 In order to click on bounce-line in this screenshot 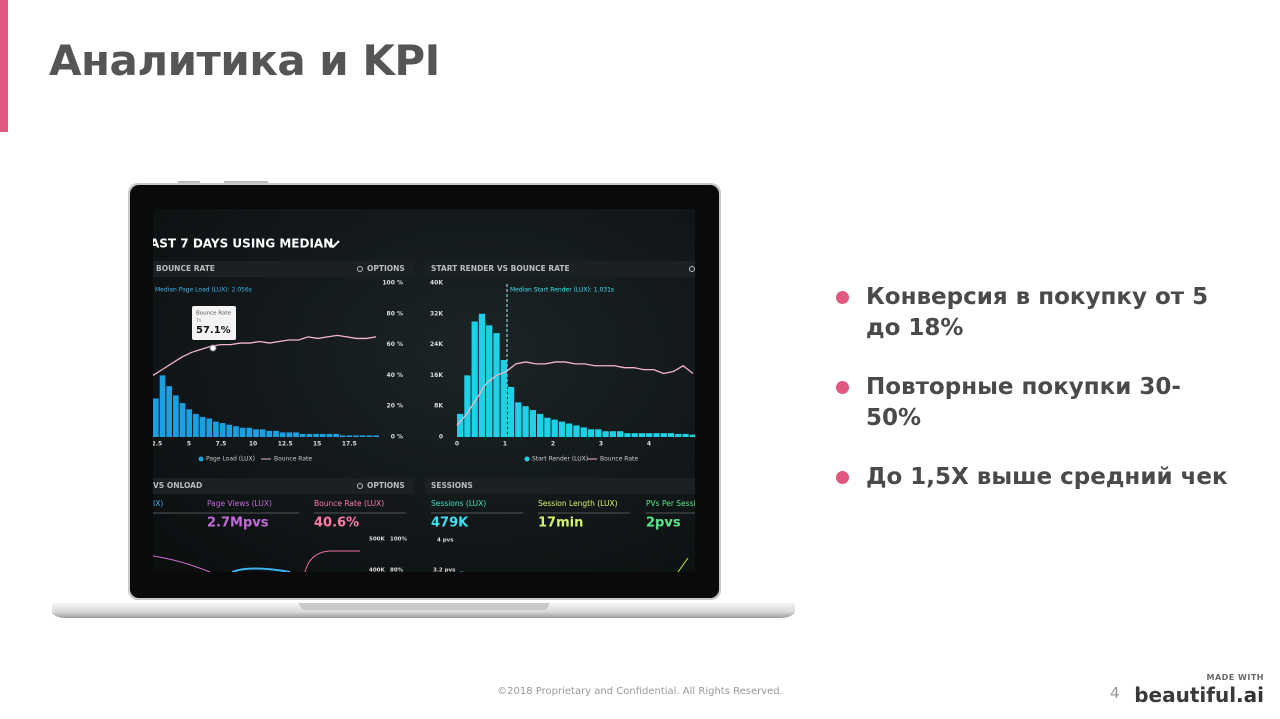, I will do `click(575, 393)`.